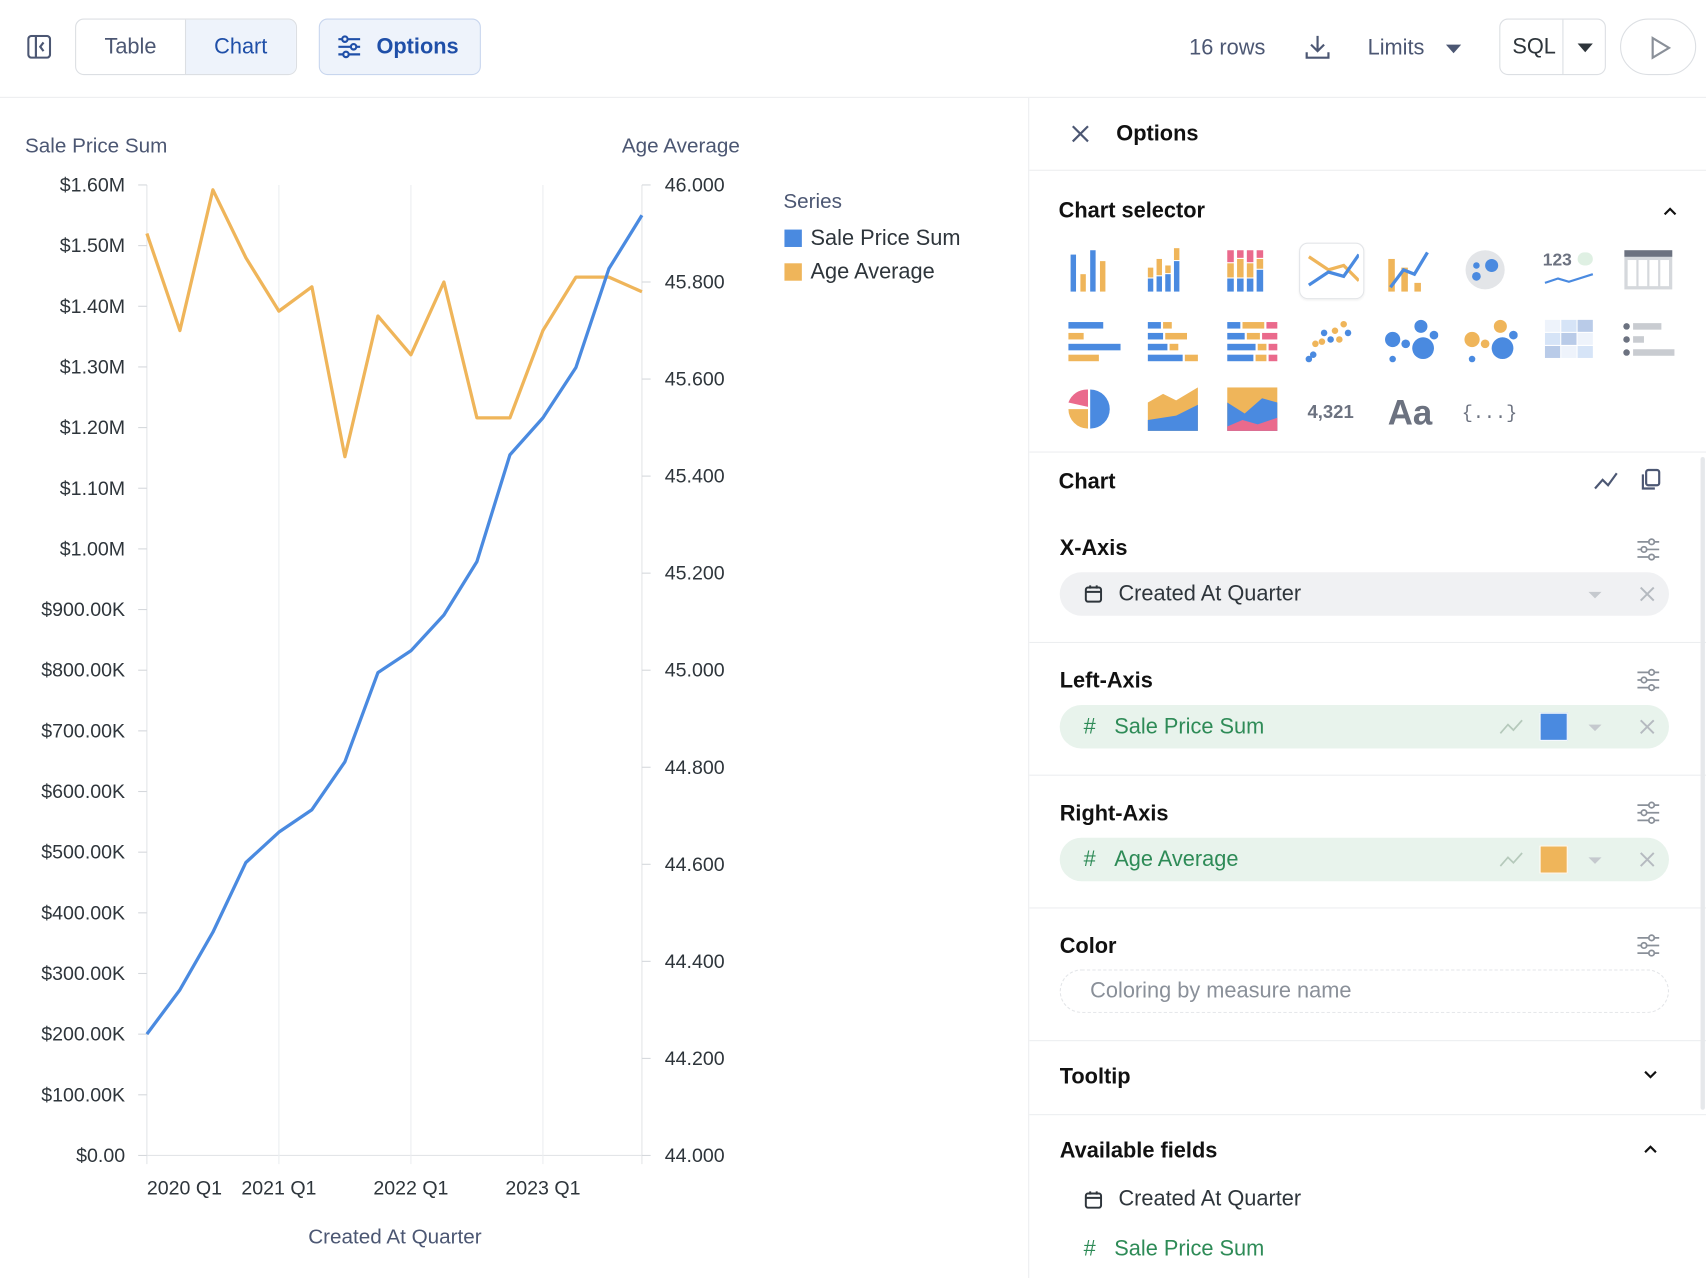  What do you see at coordinates (1364, 594) in the screenshot?
I see `x-axis-field: Created At Quarter` at bounding box center [1364, 594].